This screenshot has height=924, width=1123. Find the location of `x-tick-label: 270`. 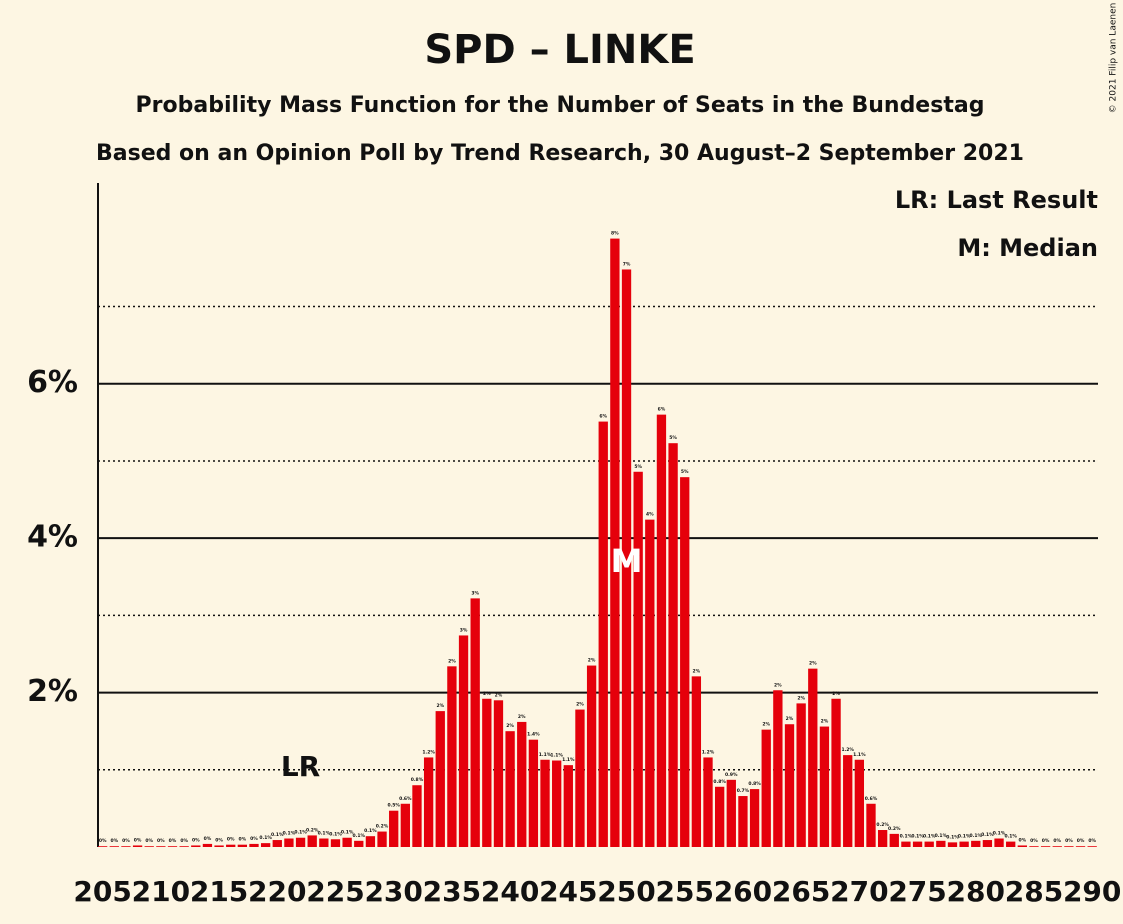

x-tick-label: 270 is located at coordinates (859, 891).